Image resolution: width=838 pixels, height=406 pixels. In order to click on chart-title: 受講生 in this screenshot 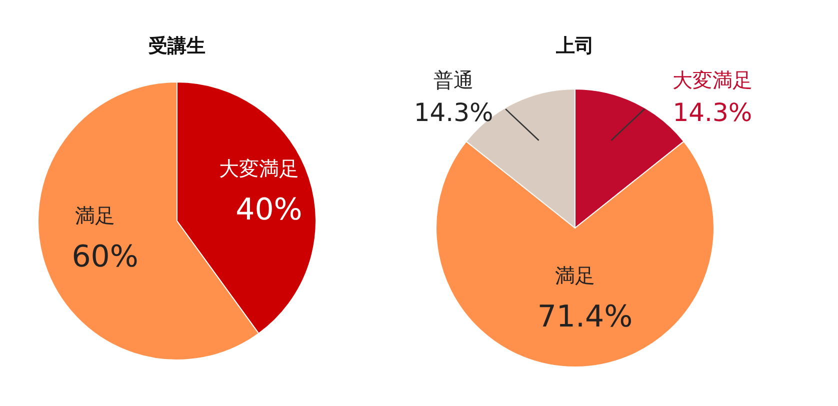, I will do `click(177, 46)`.